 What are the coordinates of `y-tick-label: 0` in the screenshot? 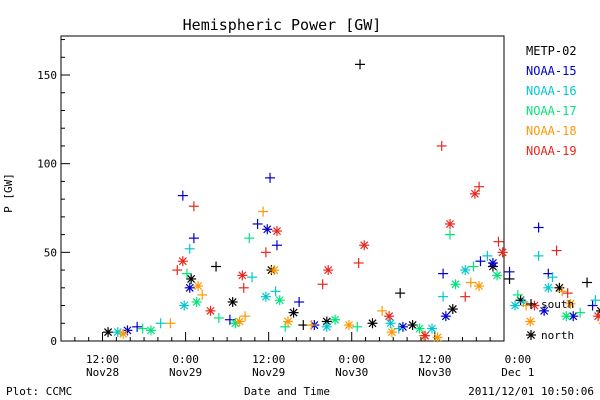 It's located at (53, 341).